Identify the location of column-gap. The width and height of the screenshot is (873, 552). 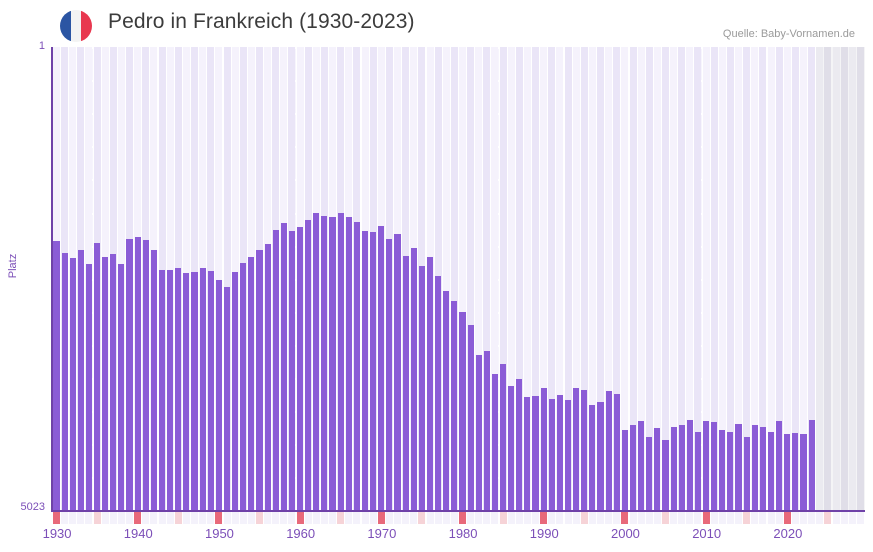
(320, 278).